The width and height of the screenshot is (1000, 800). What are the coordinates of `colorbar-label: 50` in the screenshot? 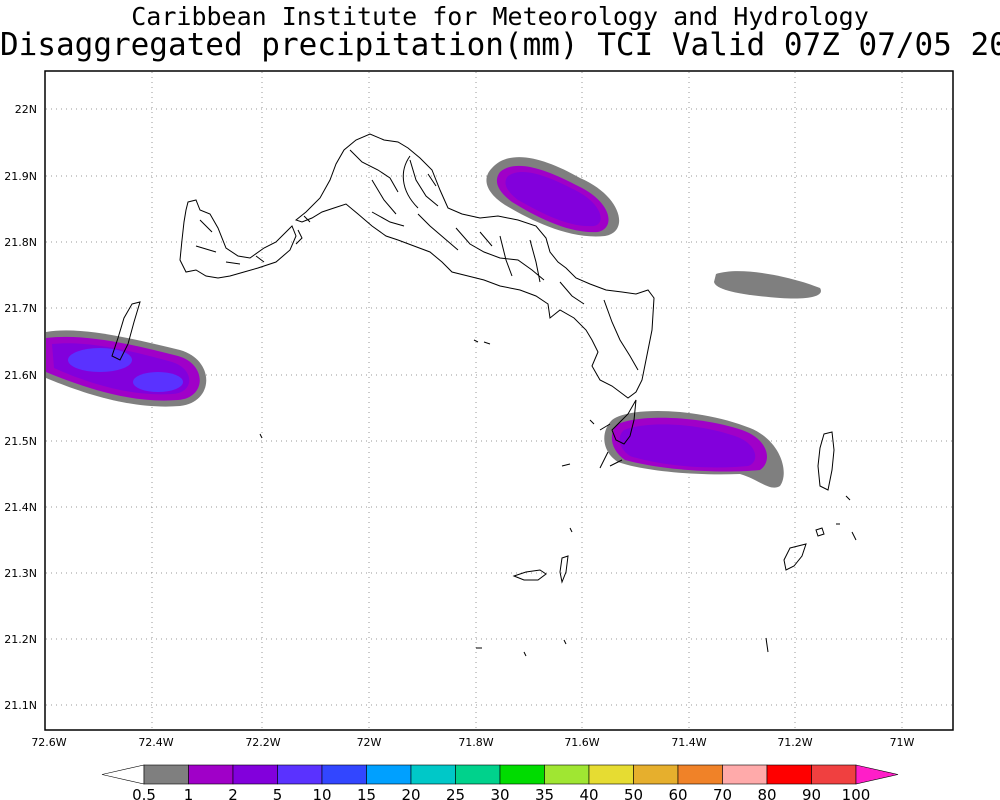 It's located at (633, 793).